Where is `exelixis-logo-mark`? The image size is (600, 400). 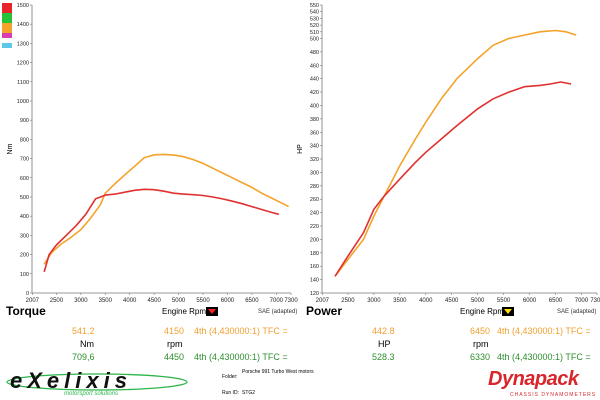
exelixis-logo-mark is located at coordinates (97, 382).